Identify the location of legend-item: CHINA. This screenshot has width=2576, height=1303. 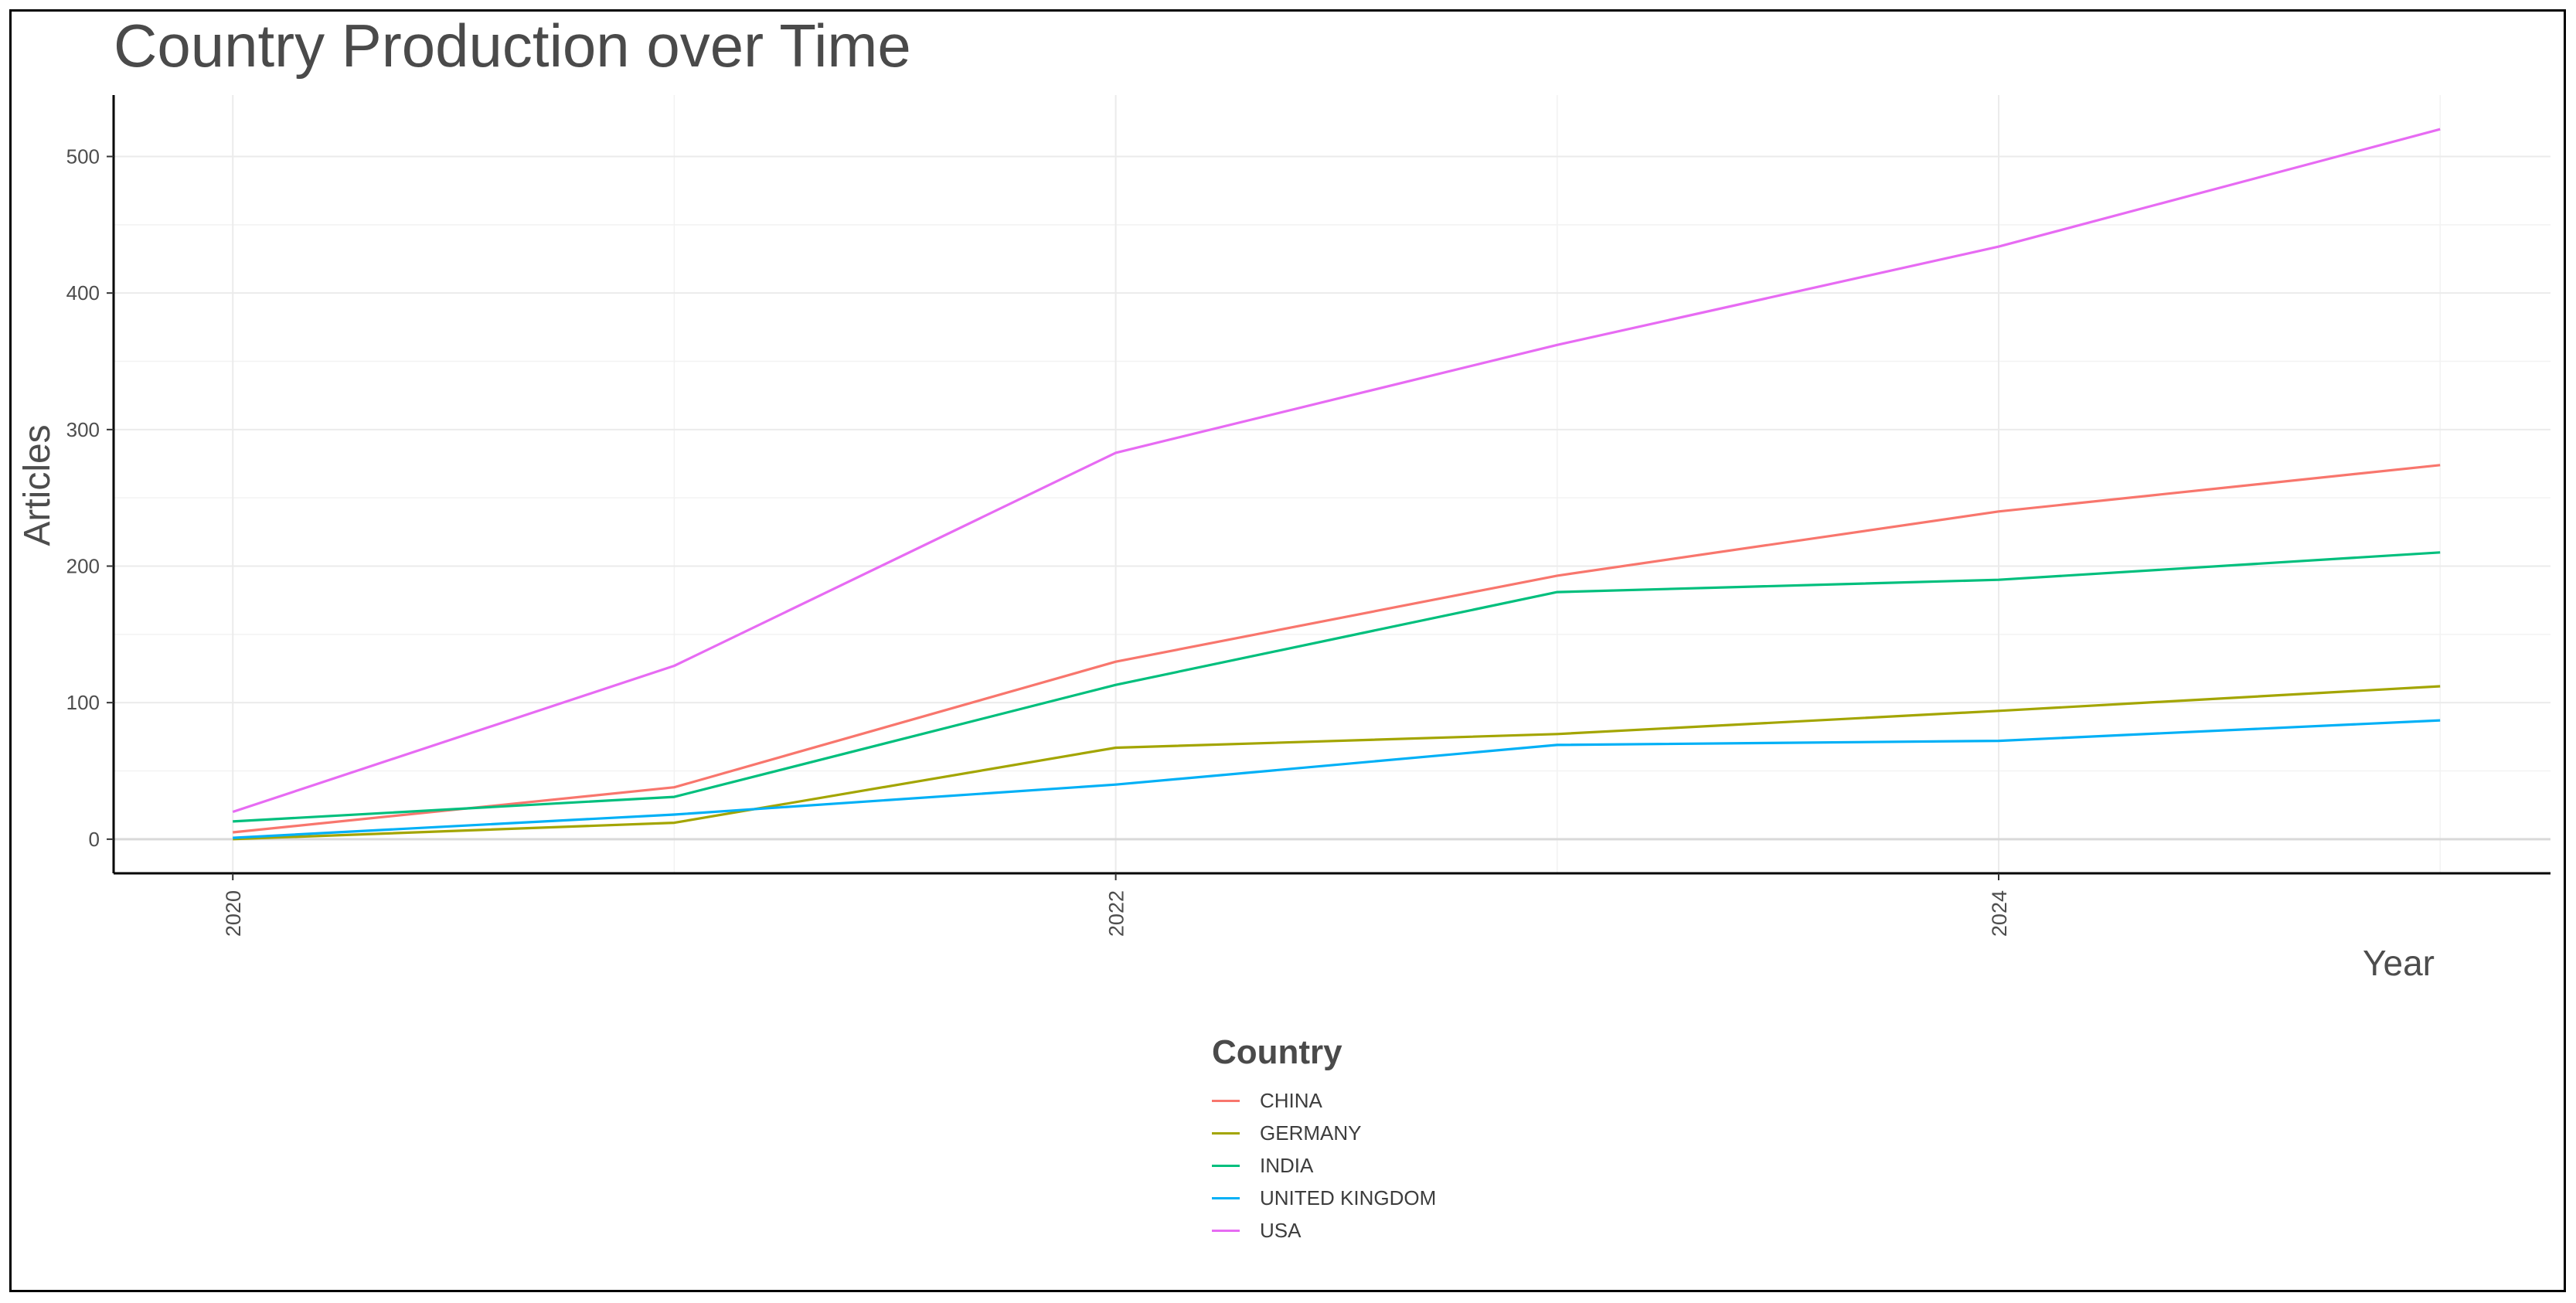
(1324, 1100).